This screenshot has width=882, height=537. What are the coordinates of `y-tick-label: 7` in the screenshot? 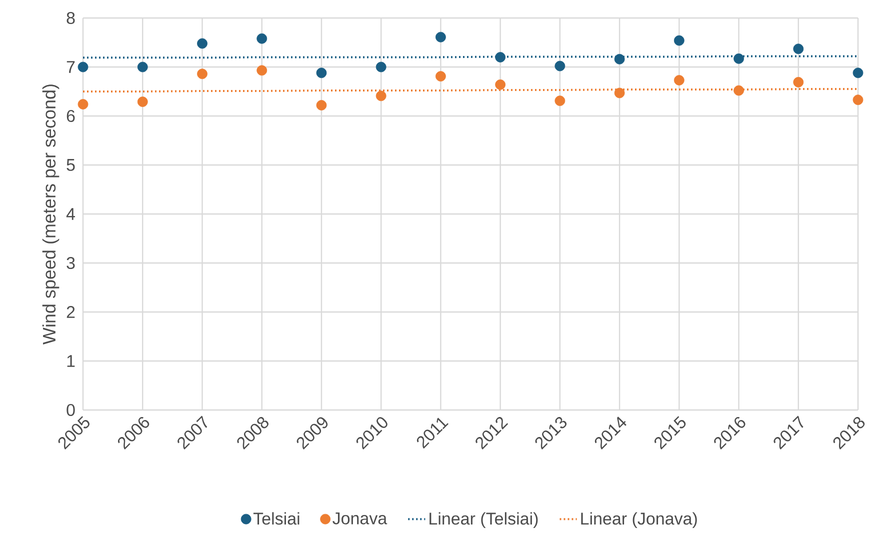 It's located at (70, 67).